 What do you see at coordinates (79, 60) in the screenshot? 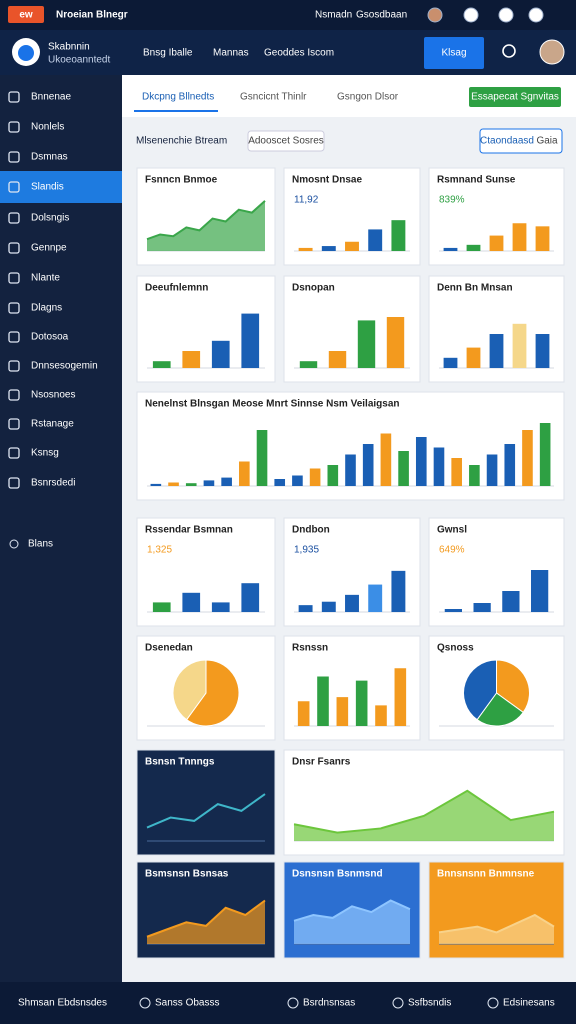
I see `brand-subtitle: Ukoeoanntedt` at bounding box center [79, 60].